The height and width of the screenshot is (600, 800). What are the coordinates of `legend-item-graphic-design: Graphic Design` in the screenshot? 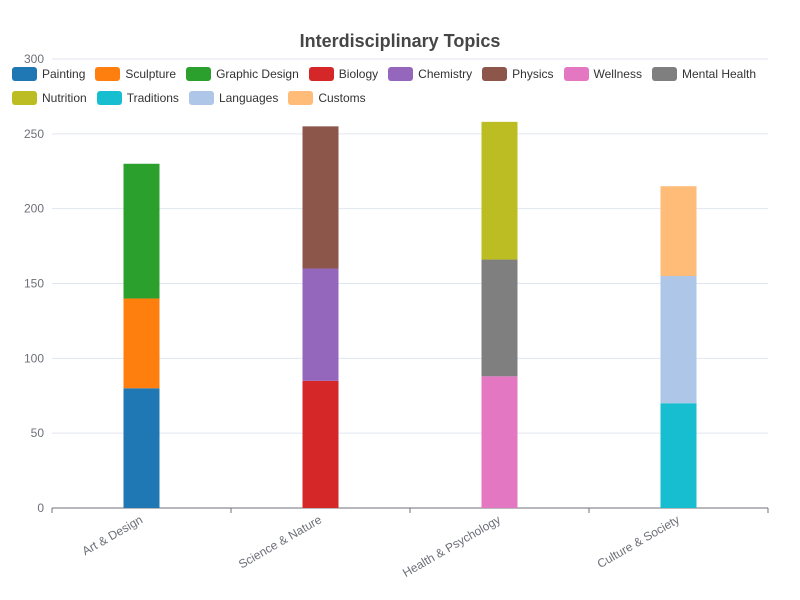 It's located at (242, 74).